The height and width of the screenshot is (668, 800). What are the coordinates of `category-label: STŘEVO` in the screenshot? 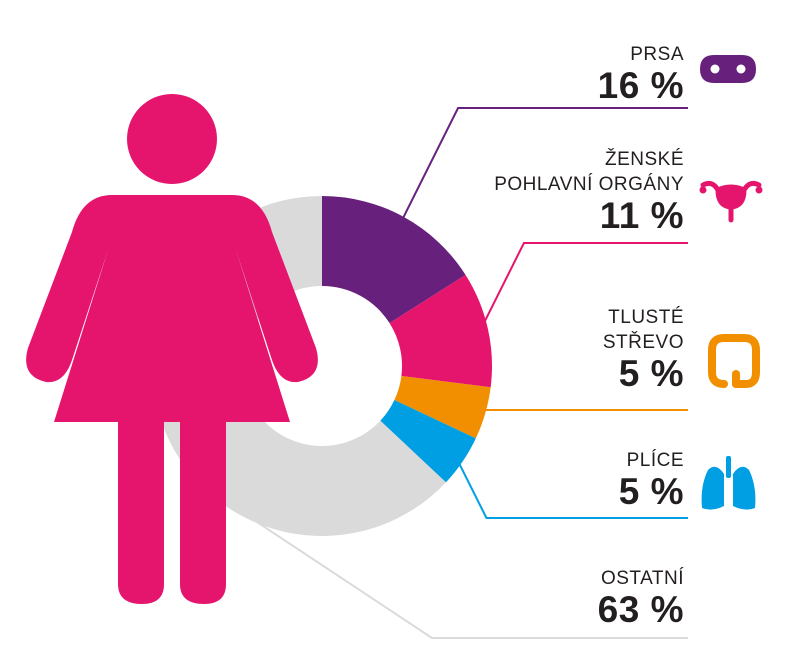 It's located at (643, 342).